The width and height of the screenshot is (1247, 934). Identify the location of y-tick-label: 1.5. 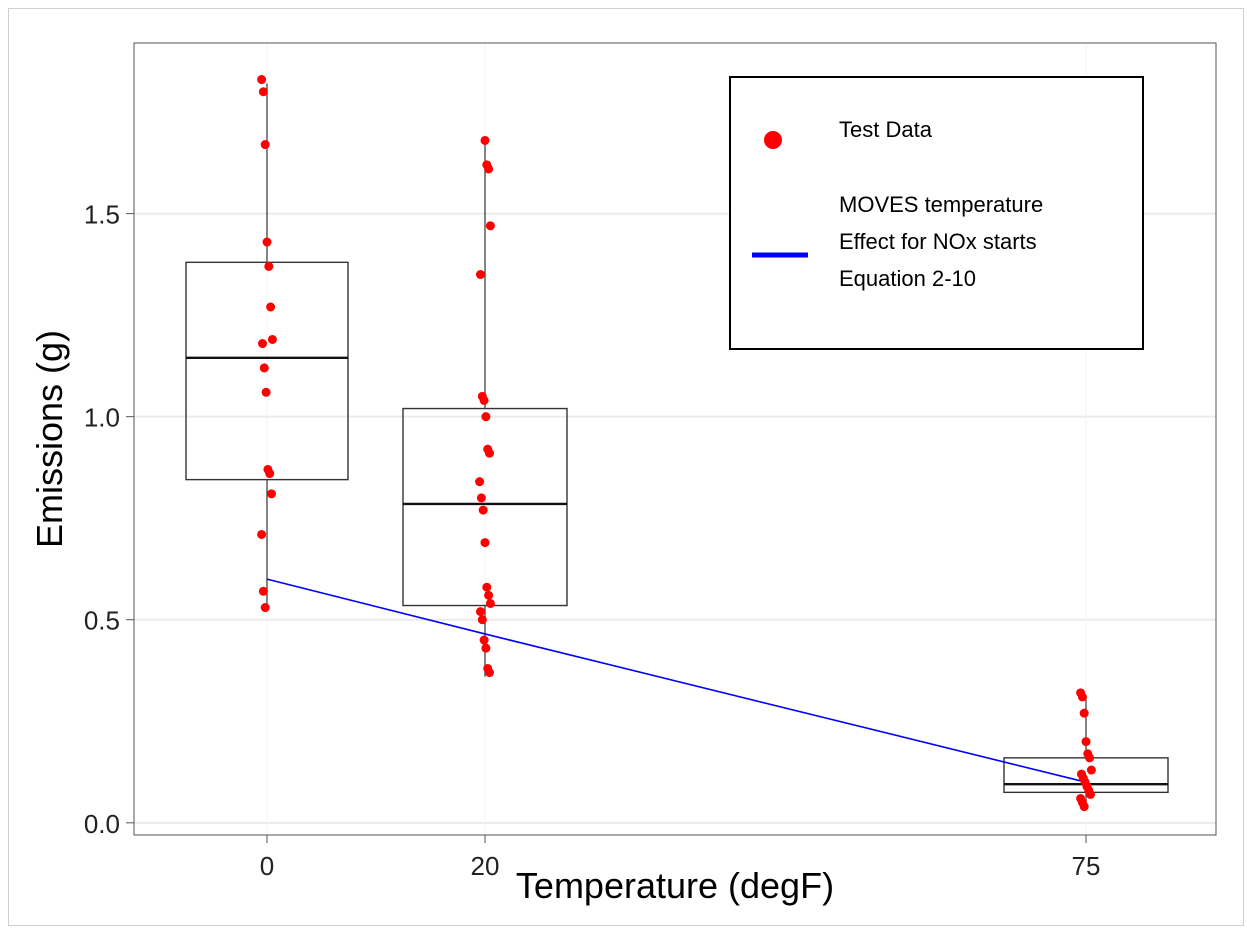
(102, 215).